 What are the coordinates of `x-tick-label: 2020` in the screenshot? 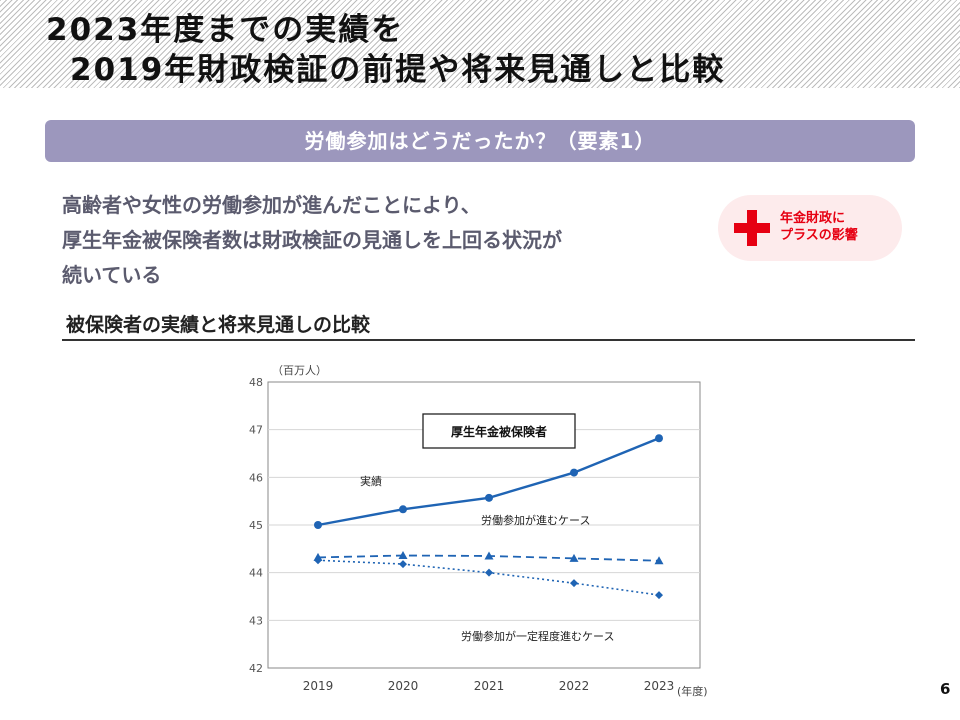 It's located at (403, 686).